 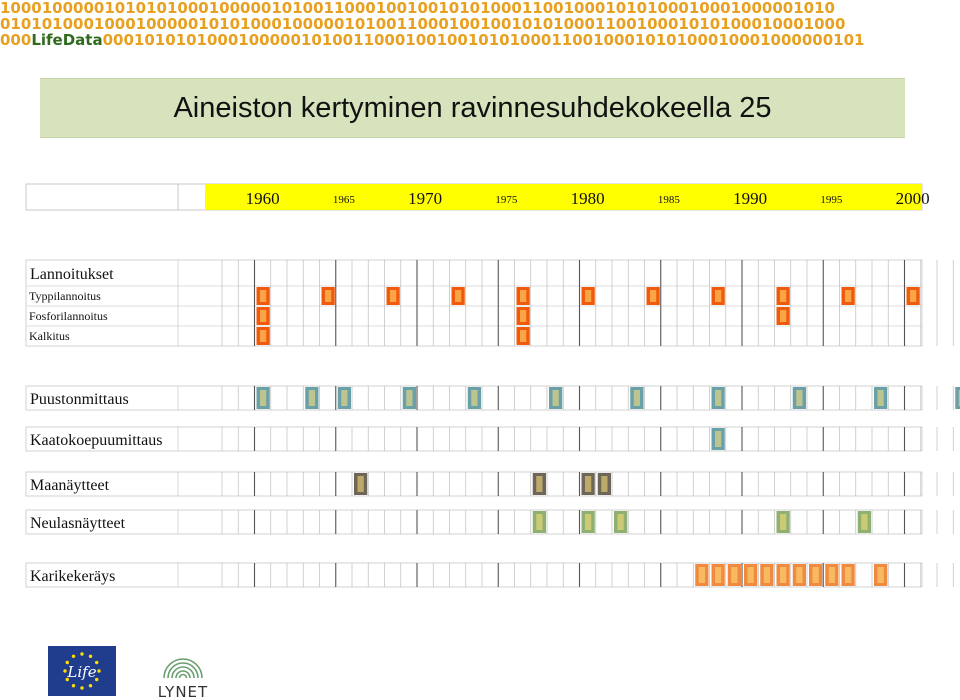 I want to click on year-label: 1975, so click(x=506, y=200).